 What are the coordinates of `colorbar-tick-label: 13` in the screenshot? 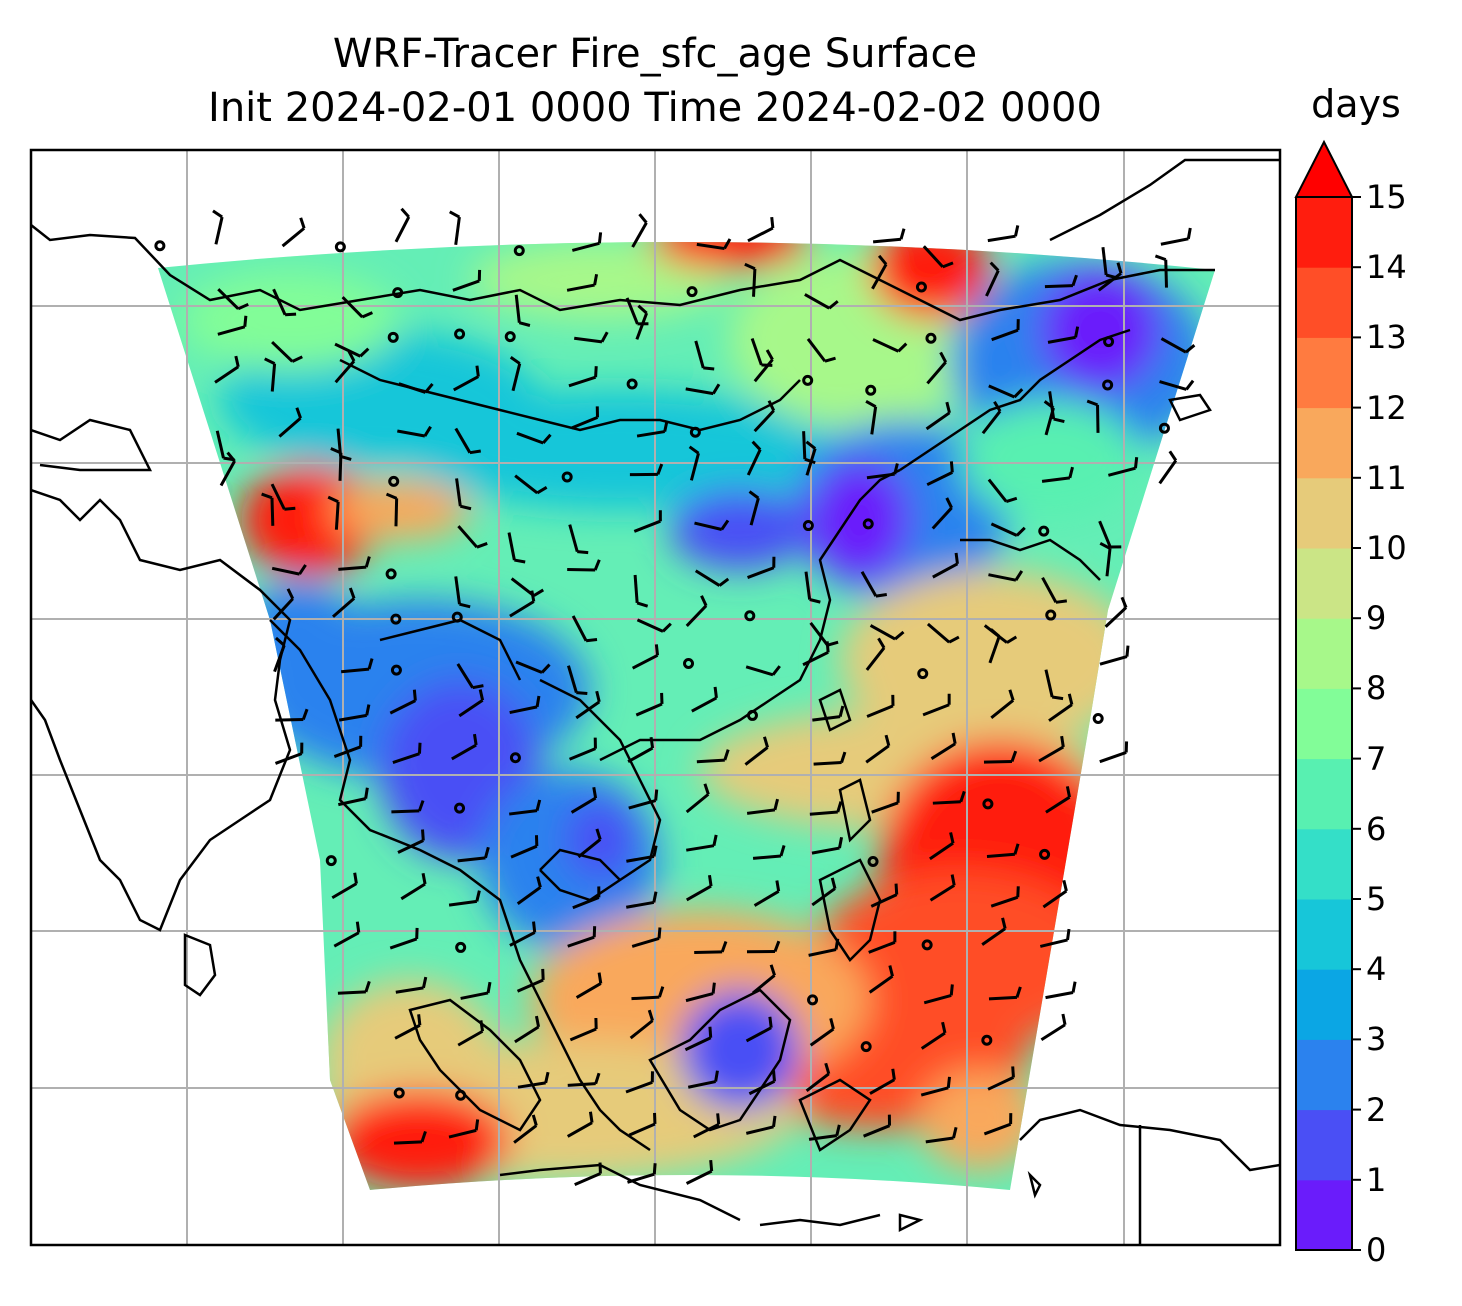 It's located at (1386, 337).